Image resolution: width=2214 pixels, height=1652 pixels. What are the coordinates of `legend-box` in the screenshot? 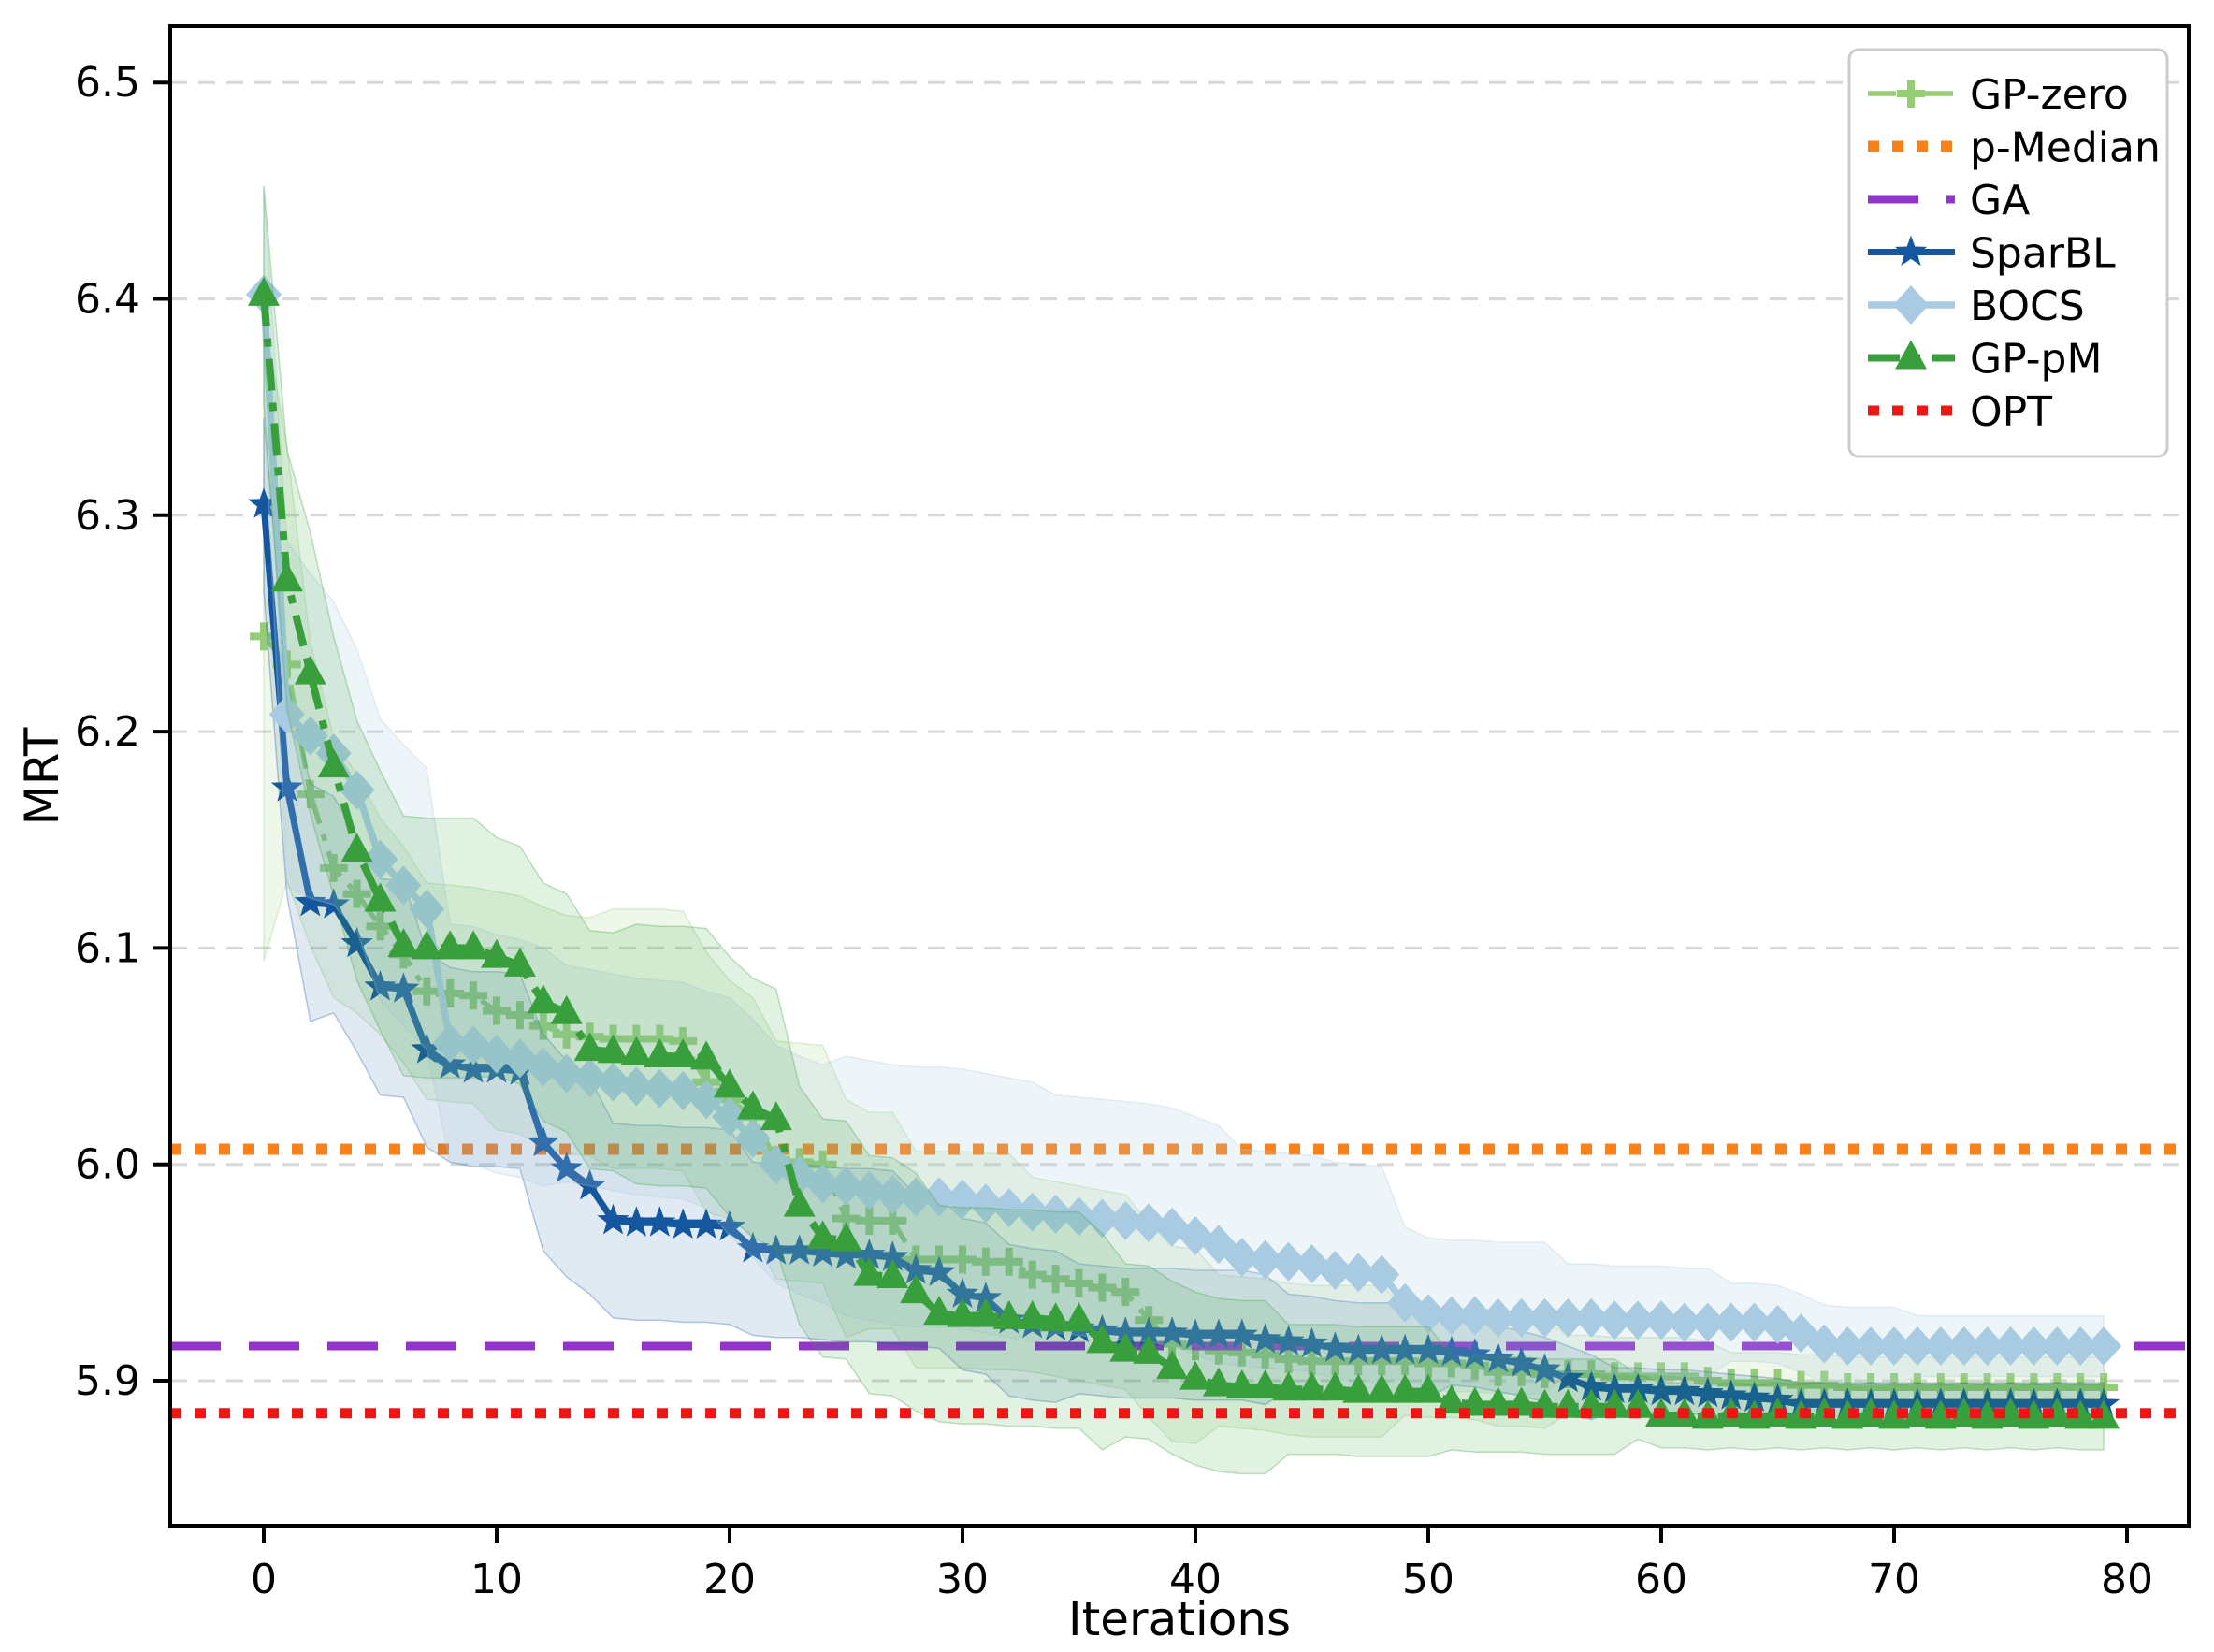 It's located at (2008, 253).